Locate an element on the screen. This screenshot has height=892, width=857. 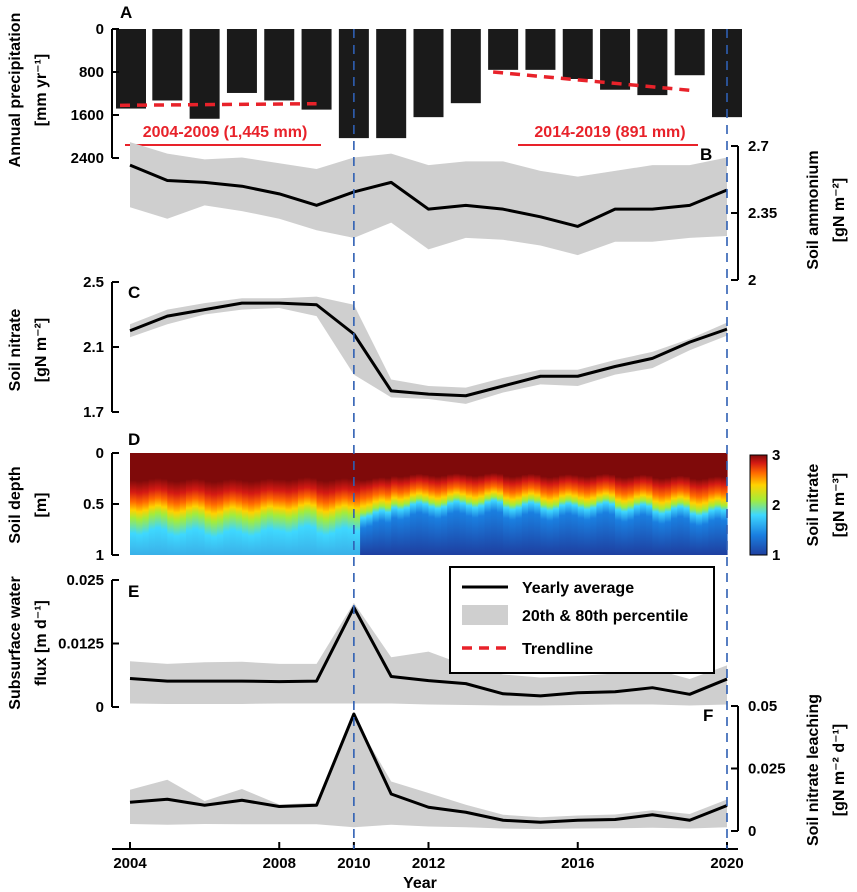
panel-label-f: F is located at coordinates (708, 715).